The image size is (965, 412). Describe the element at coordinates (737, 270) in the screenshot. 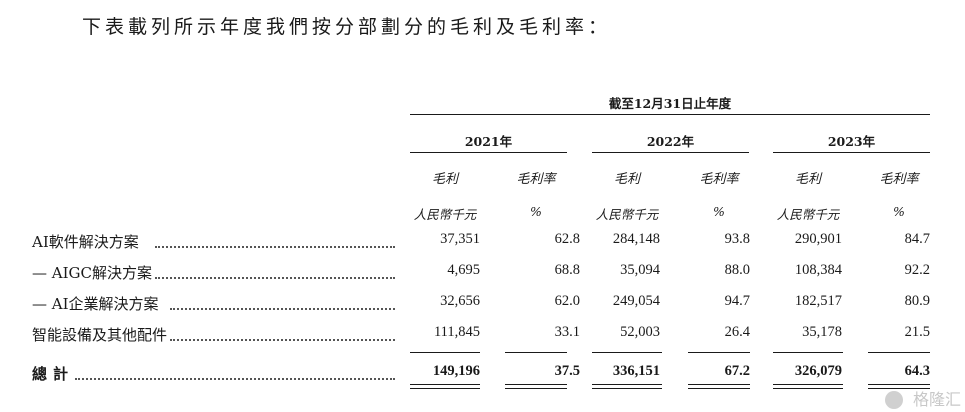

I see `cell-margin-2022: 88.0` at that location.